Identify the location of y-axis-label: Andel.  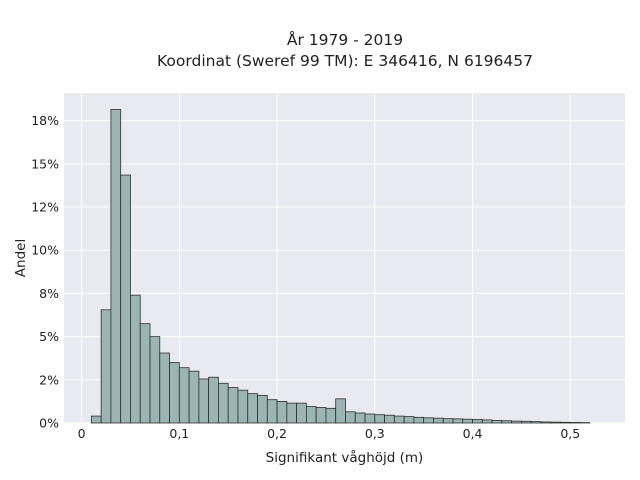
(21, 258).